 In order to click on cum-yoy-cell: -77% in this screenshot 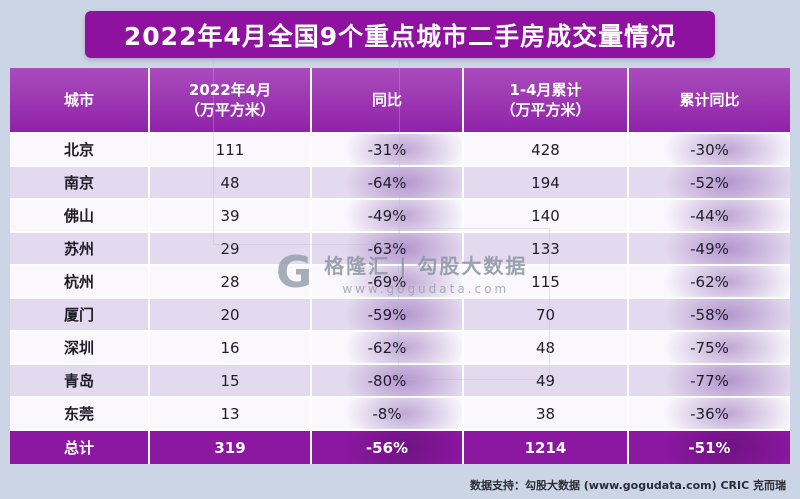, I will do `click(709, 380)`.